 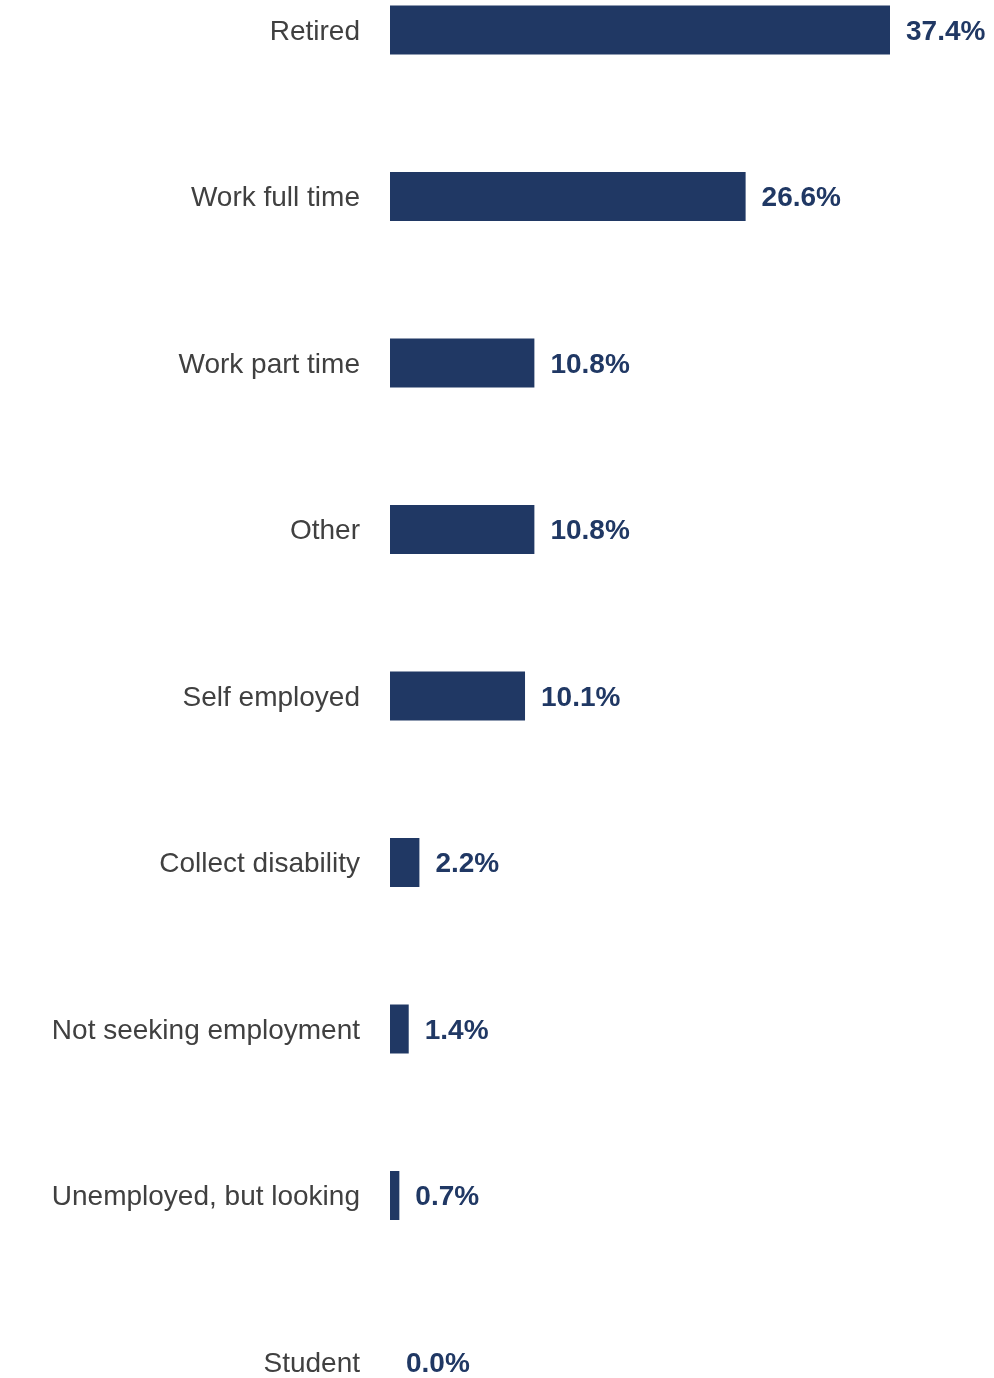 I want to click on y-tick-label: Not seeking employment, so click(x=206, y=1029).